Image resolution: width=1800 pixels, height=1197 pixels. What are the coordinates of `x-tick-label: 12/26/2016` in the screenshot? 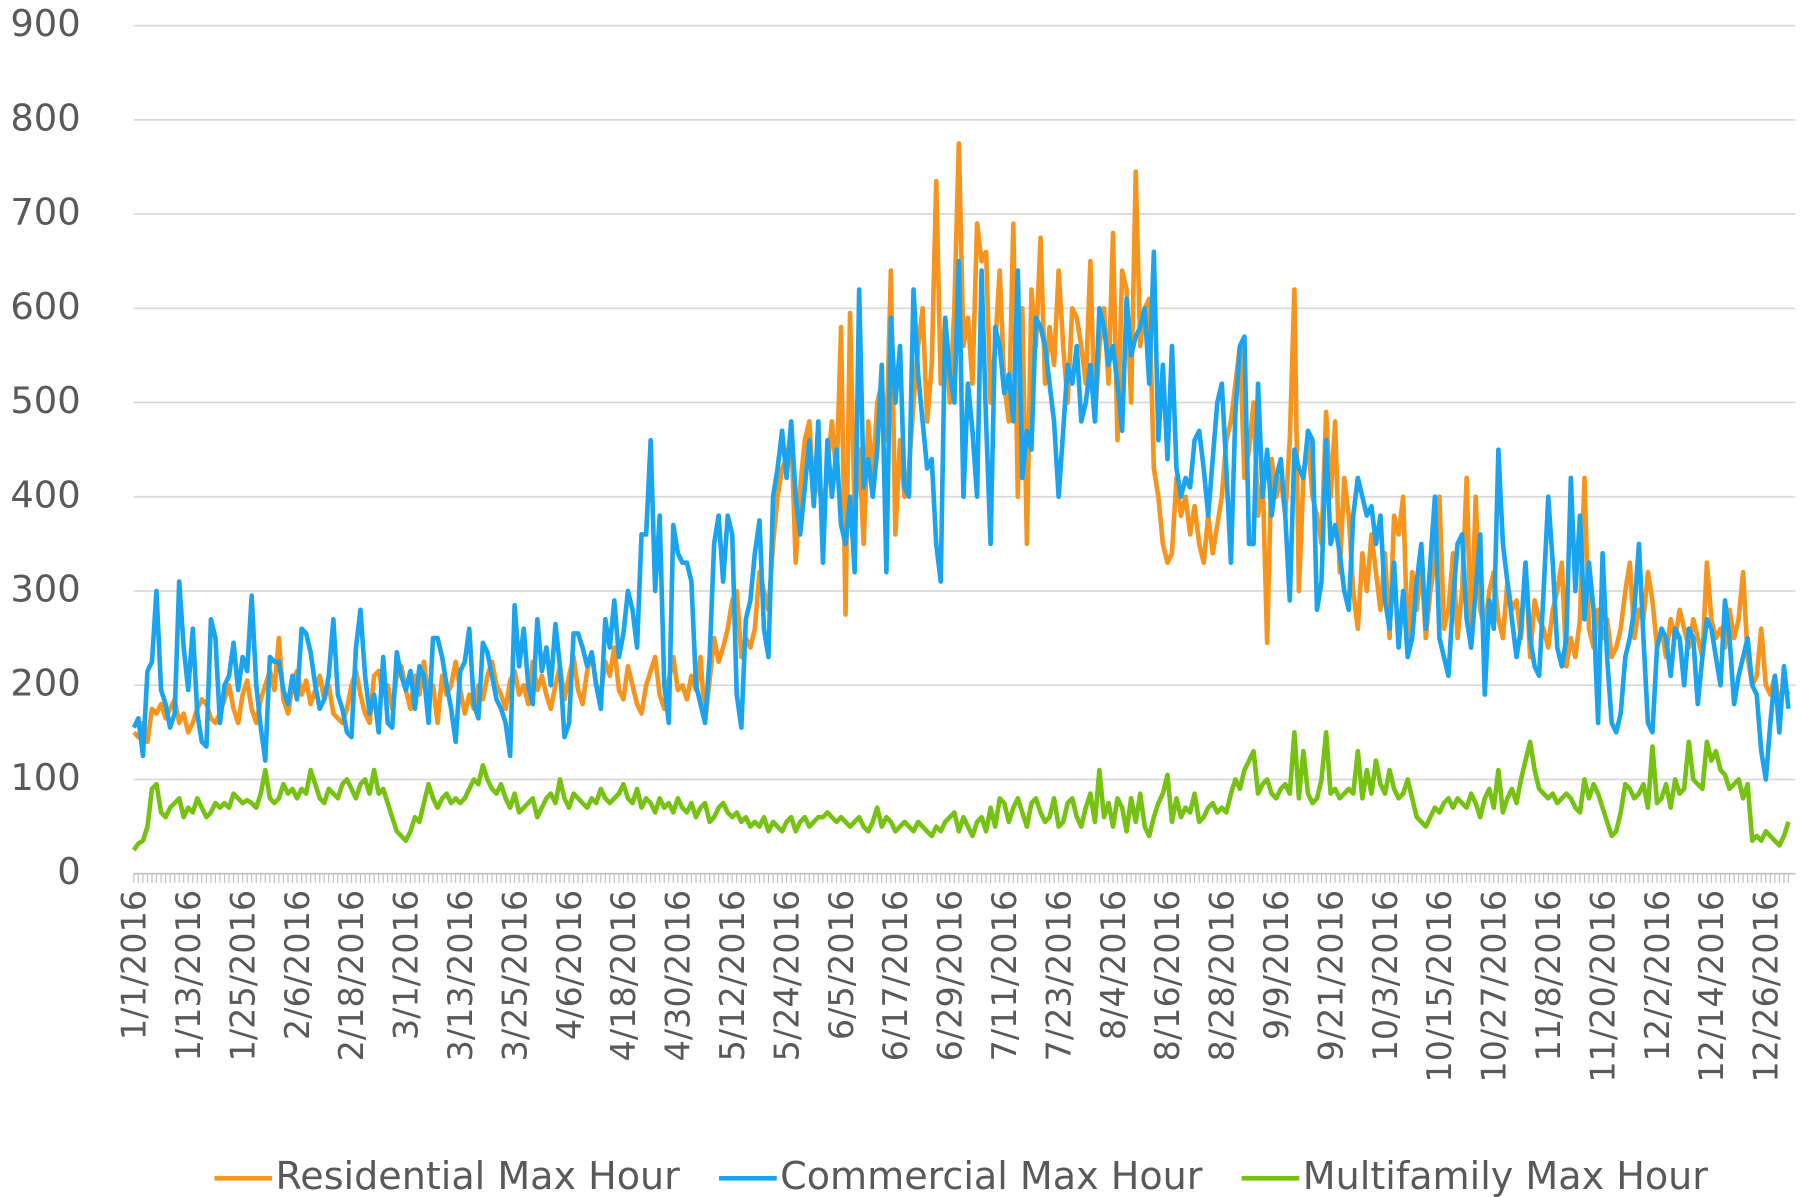 It's located at (1766, 986).